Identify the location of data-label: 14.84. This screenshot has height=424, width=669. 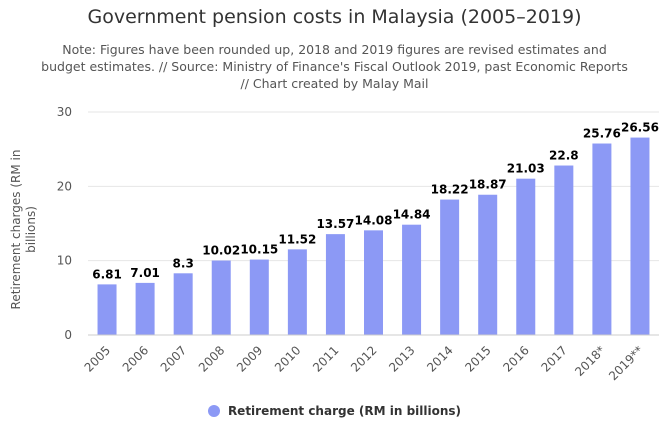
(412, 215).